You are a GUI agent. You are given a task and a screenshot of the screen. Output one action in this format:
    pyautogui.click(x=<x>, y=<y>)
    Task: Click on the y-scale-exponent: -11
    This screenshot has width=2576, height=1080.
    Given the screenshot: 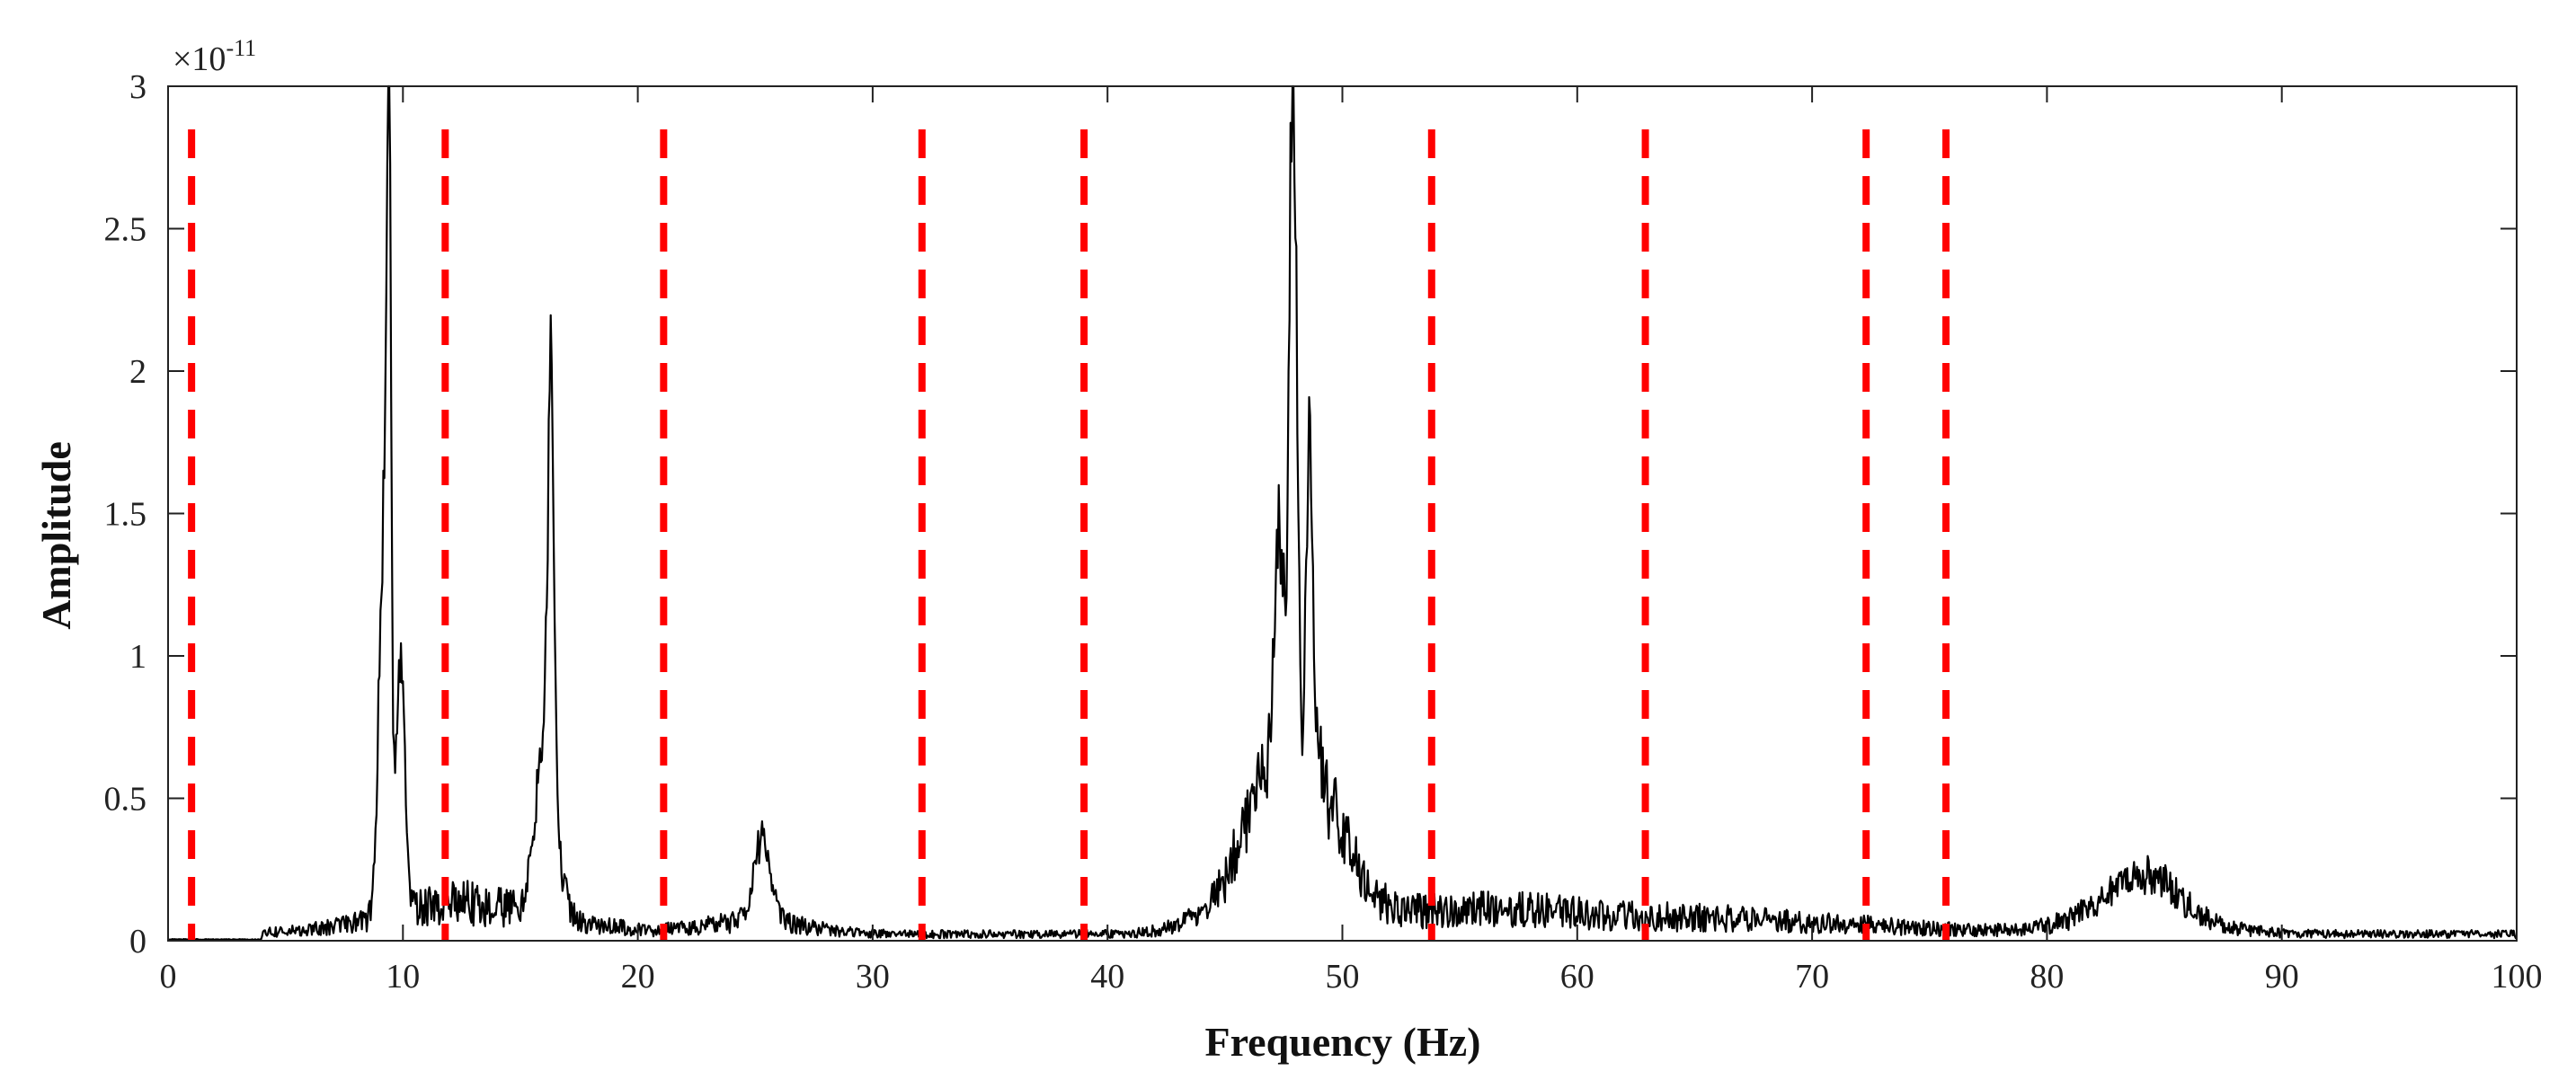 What is the action you would take?
    pyautogui.click(x=241, y=48)
    